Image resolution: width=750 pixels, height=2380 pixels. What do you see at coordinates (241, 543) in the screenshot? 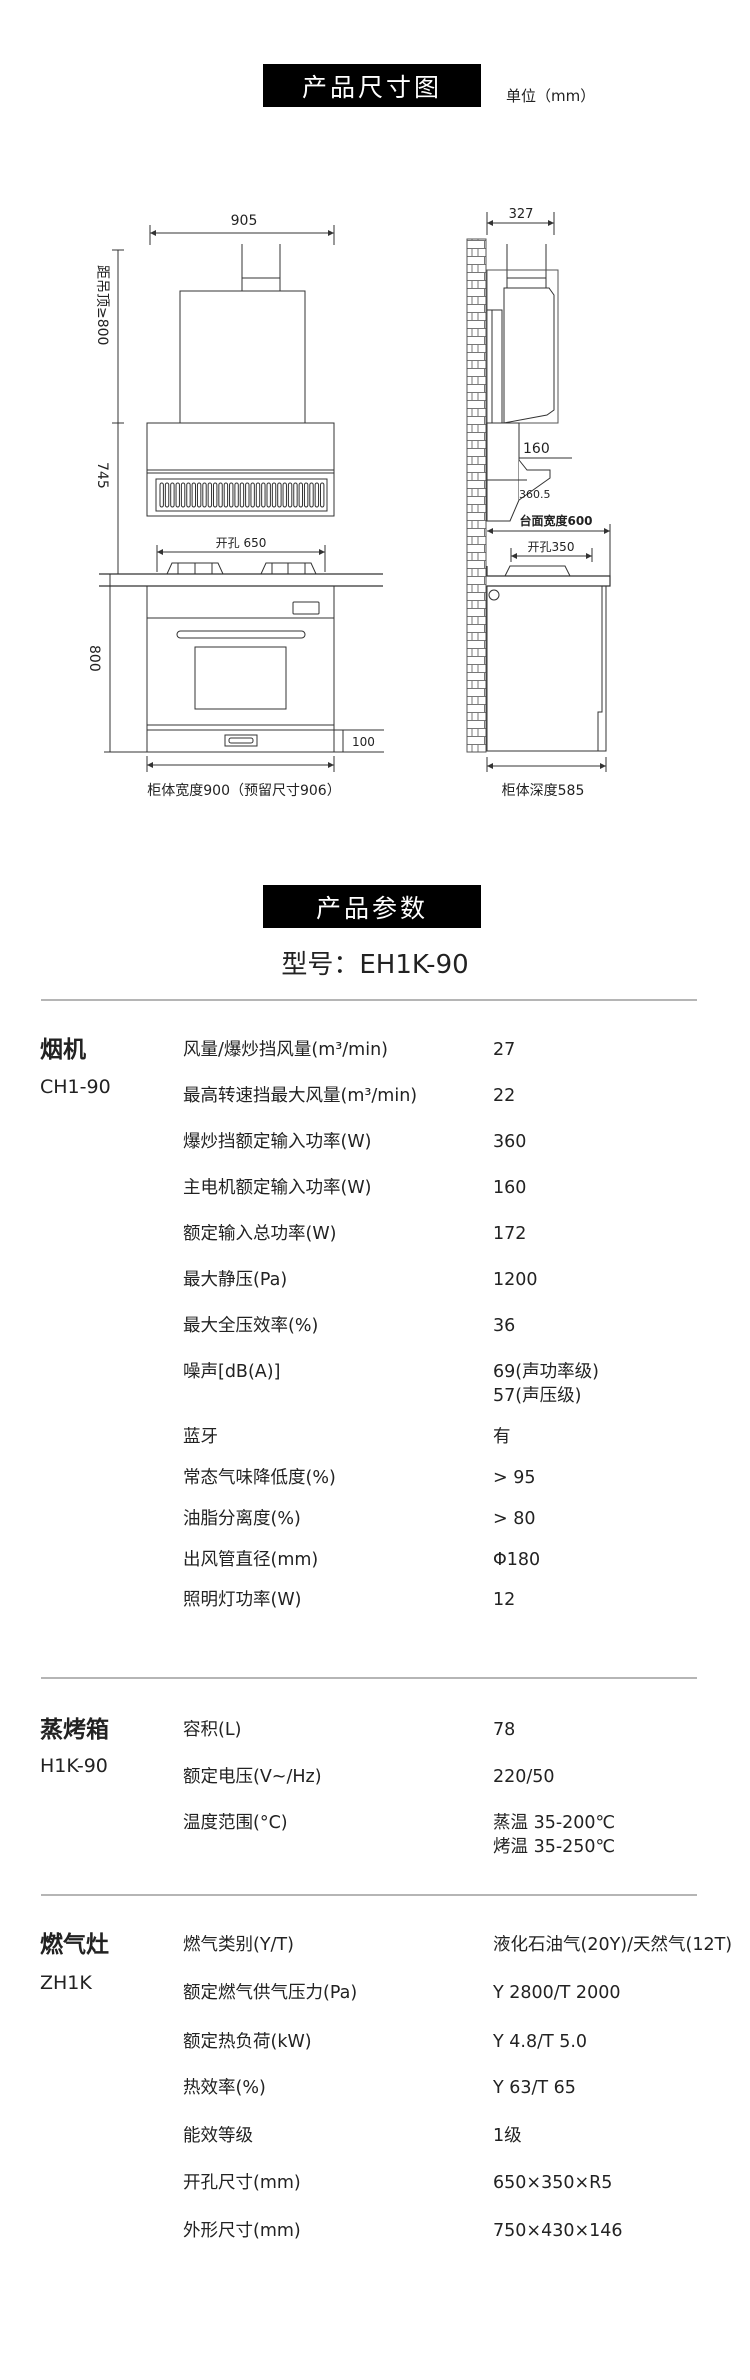
I see `front-cutout-label: 开孔 650` at bounding box center [241, 543].